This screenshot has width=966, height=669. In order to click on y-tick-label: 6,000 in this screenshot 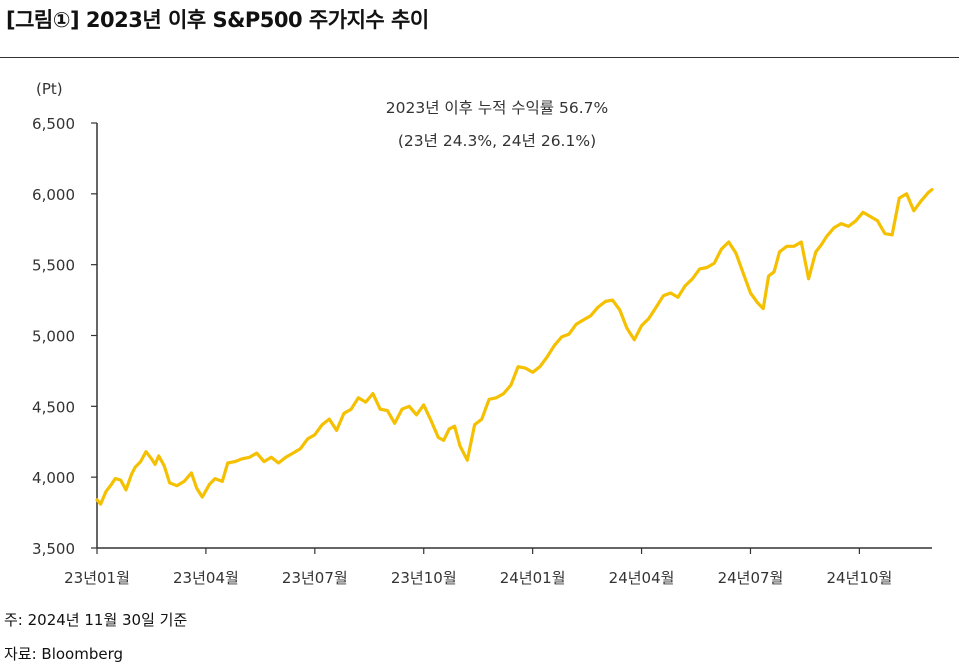, I will do `click(53, 195)`.